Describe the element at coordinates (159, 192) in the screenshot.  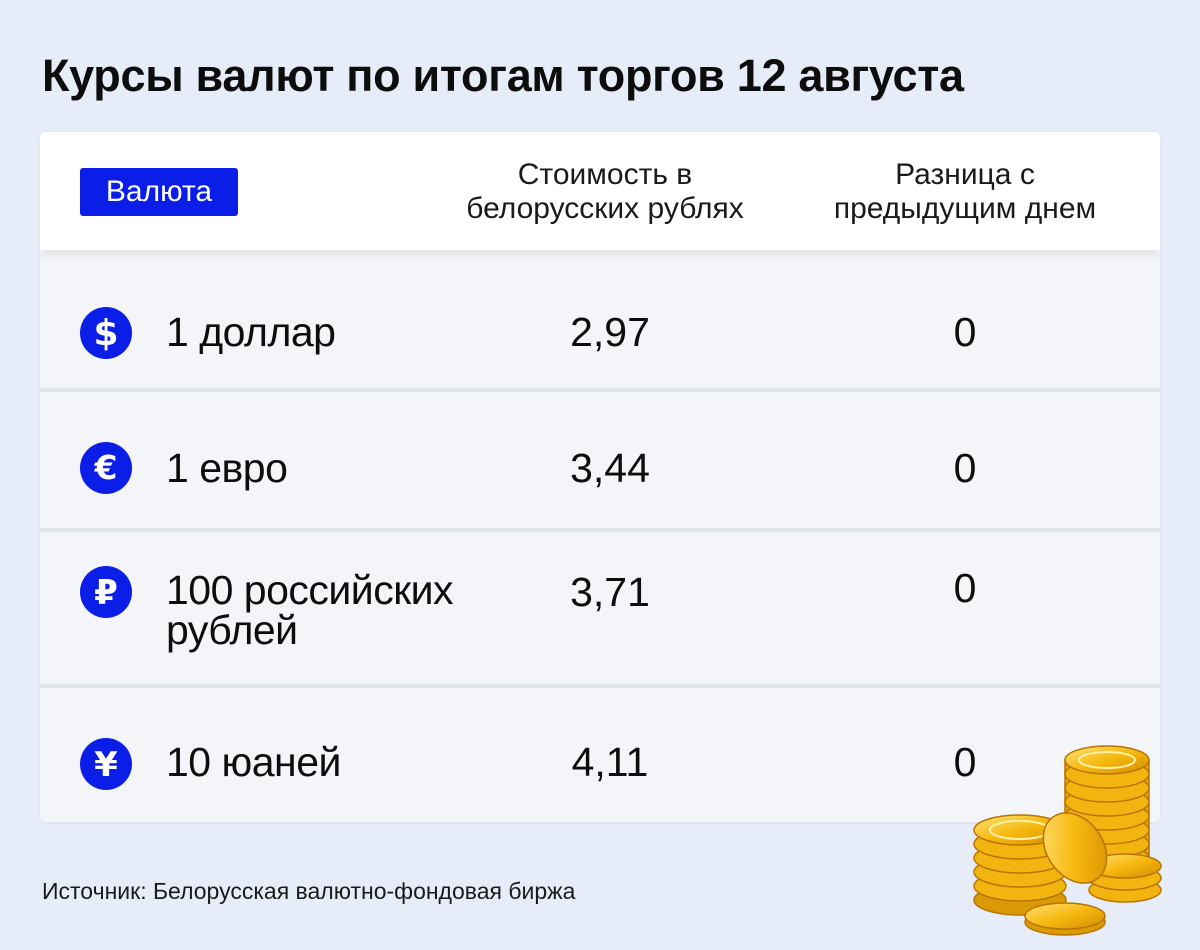
I see `currency-column-header: Валюта` at that location.